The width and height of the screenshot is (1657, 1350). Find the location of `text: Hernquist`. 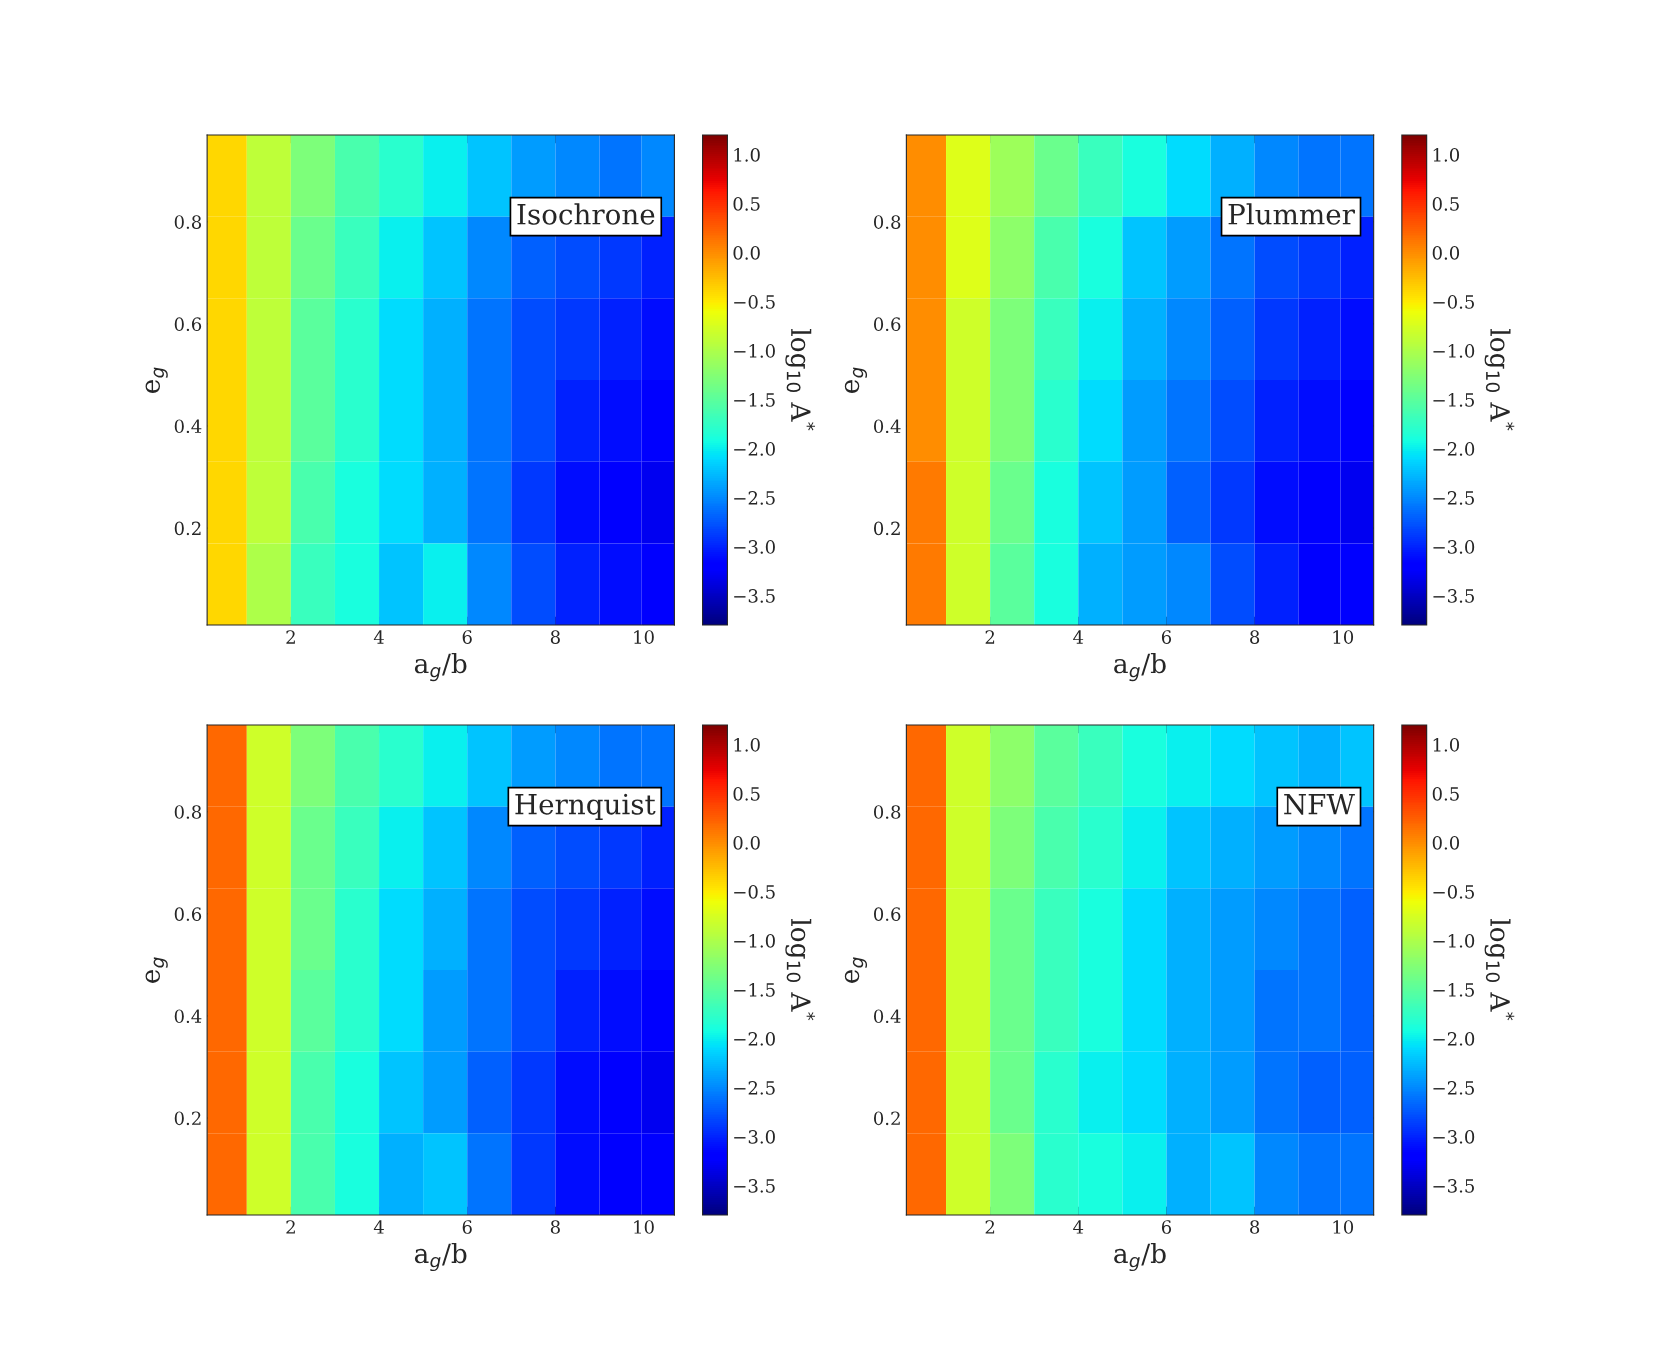

text: Hernquist is located at coordinates (585, 807).